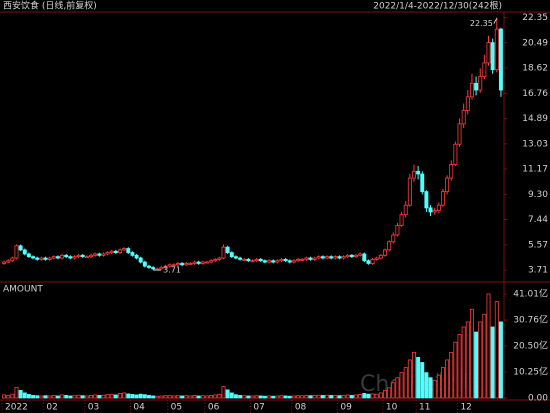 Image resolution: width=550 pixels, height=413 pixels. What do you see at coordinates (392, 408) in the screenshot?
I see `x-tick-label: 10` at bounding box center [392, 408].